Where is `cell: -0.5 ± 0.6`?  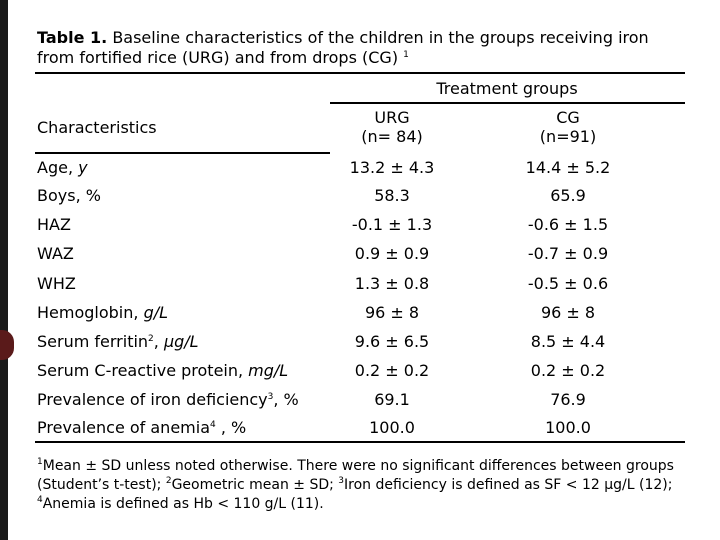
cell: -0.5 ± 0.6 is located at coordinates (568, 283).